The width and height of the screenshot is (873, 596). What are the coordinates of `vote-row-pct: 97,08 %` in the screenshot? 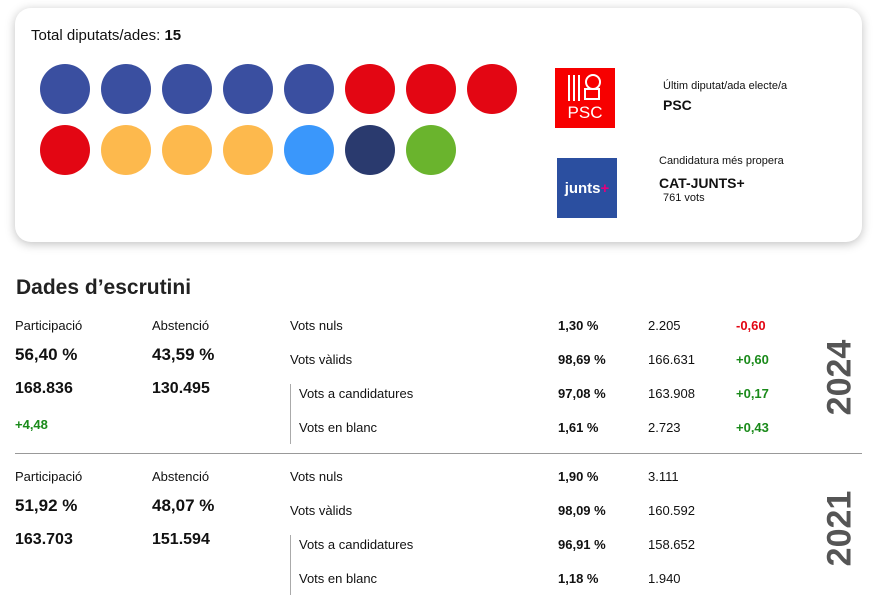 It's located at (582, 393).